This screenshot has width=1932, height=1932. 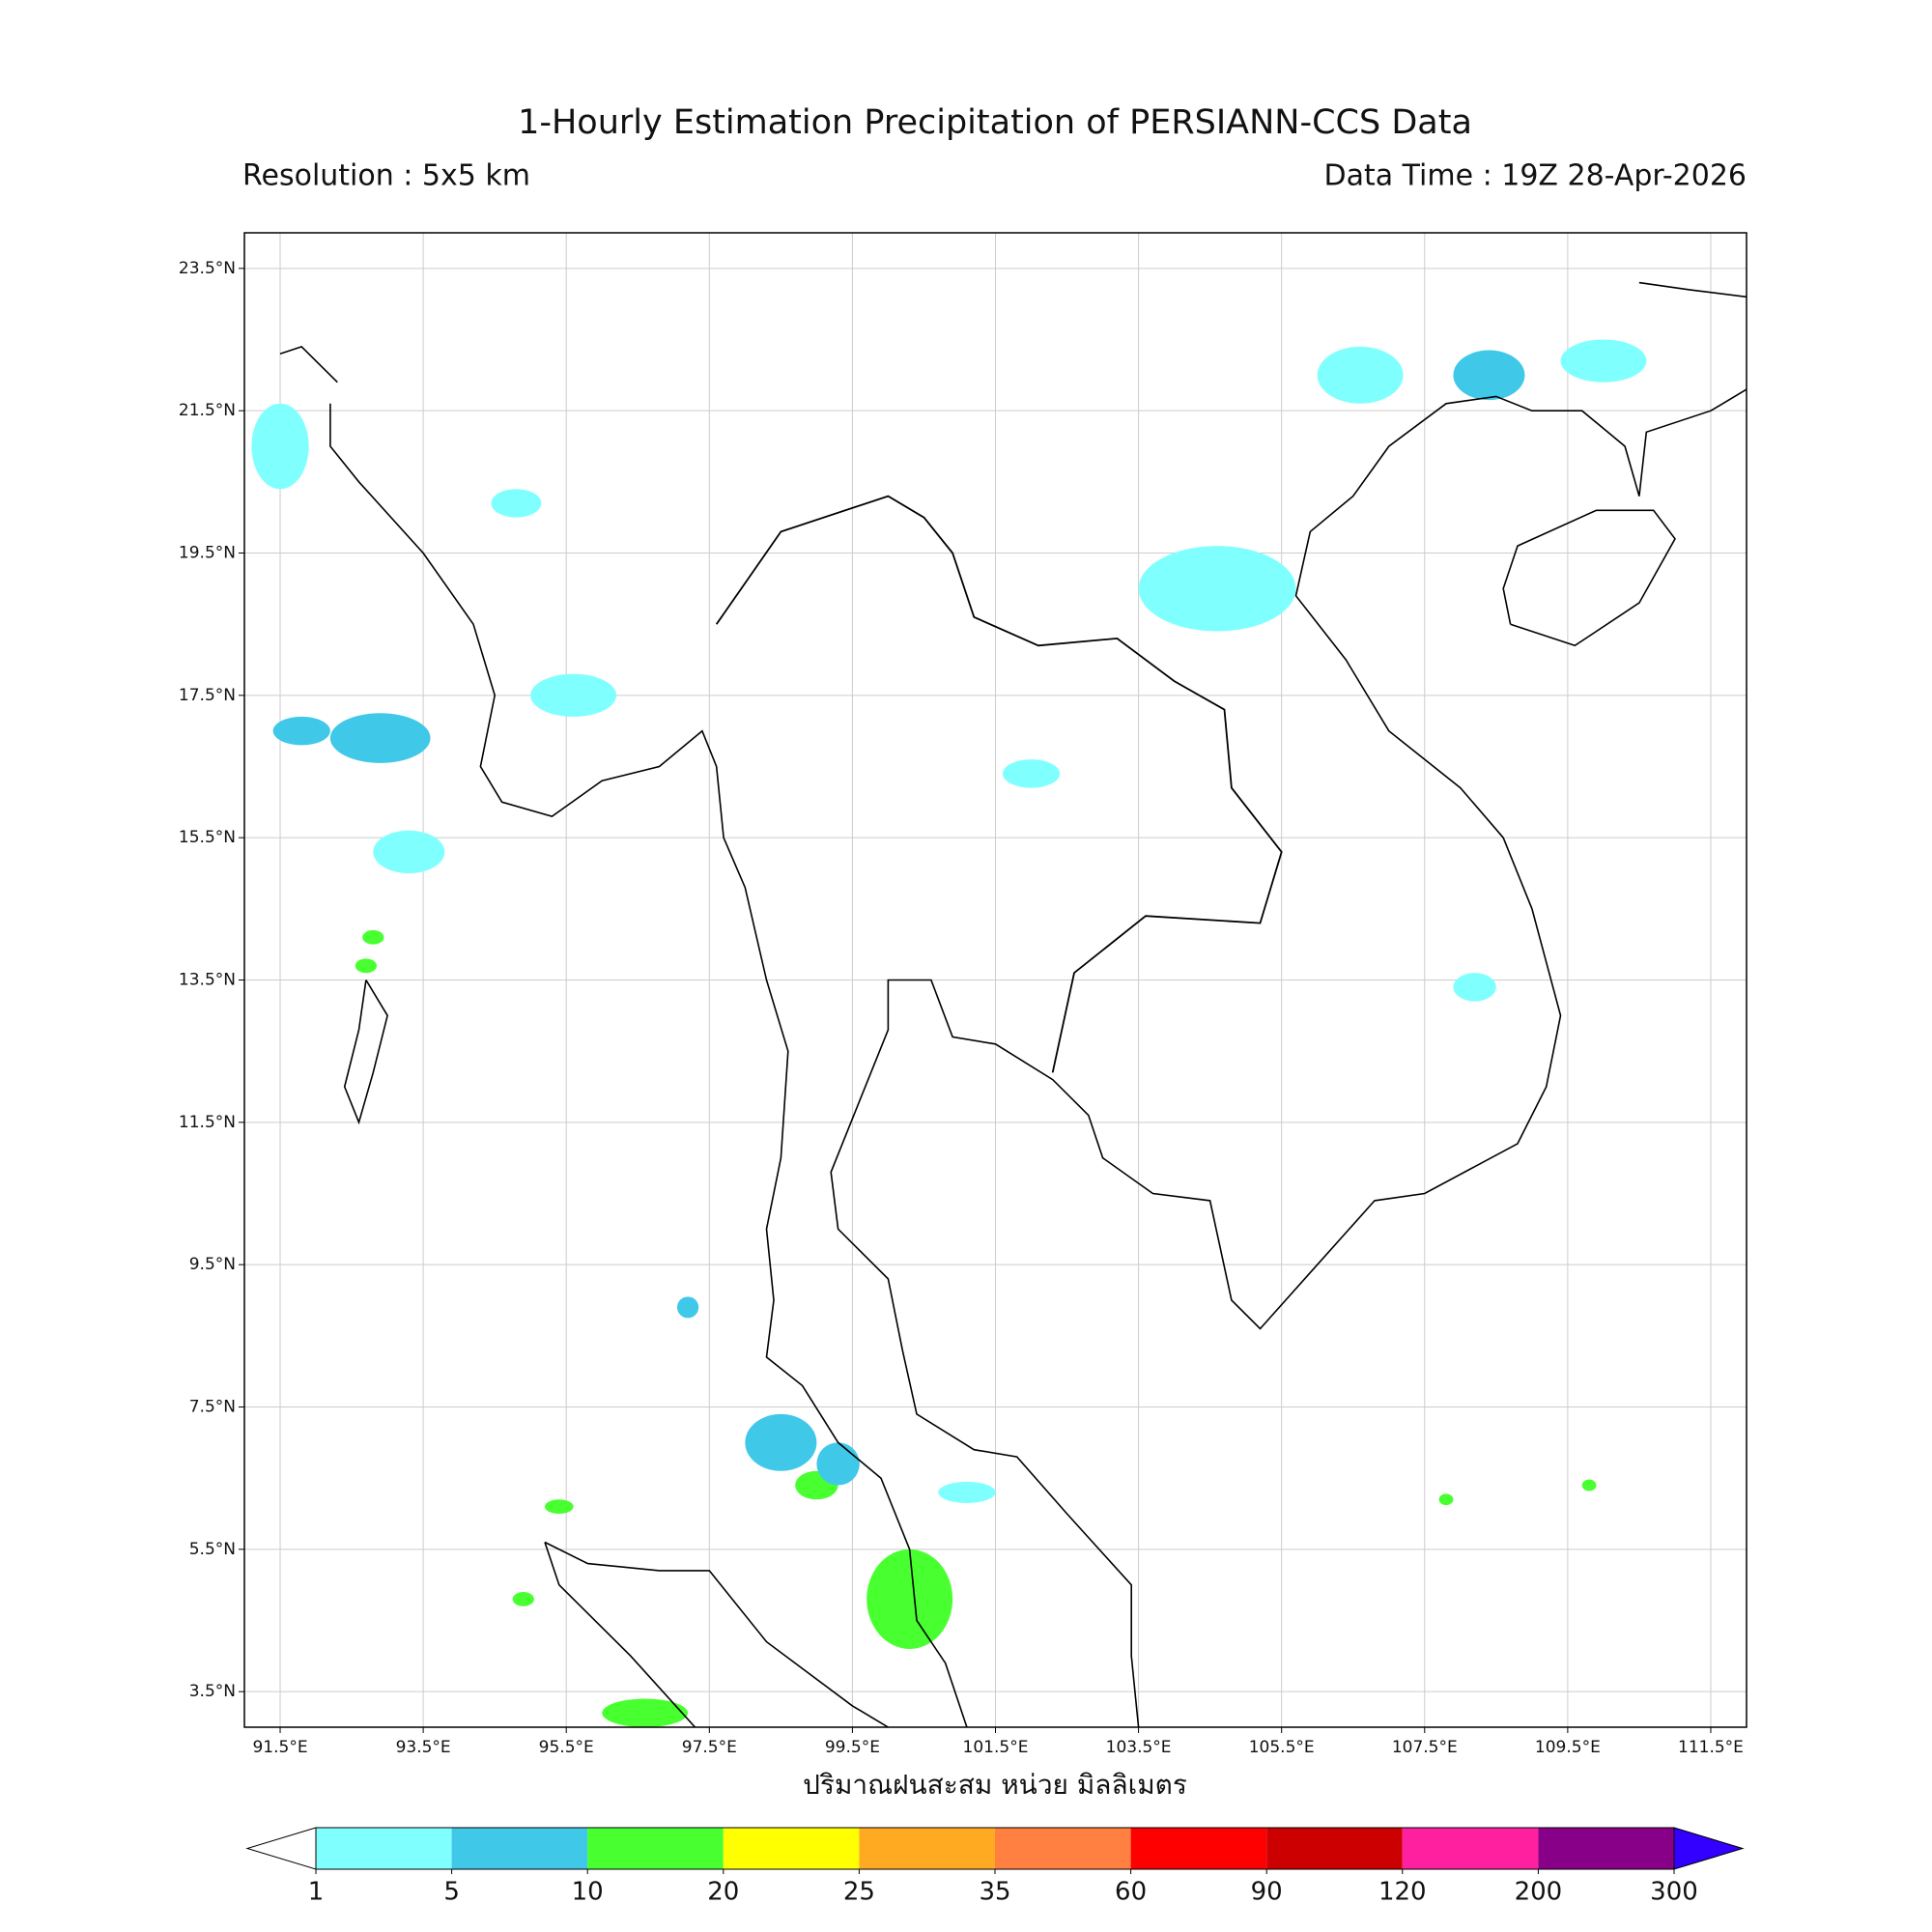 What do you see at coordinates (207, 695) in the screenshot?
I see `y-tick-label: 17.5°N` at bounding box center [207, 695].